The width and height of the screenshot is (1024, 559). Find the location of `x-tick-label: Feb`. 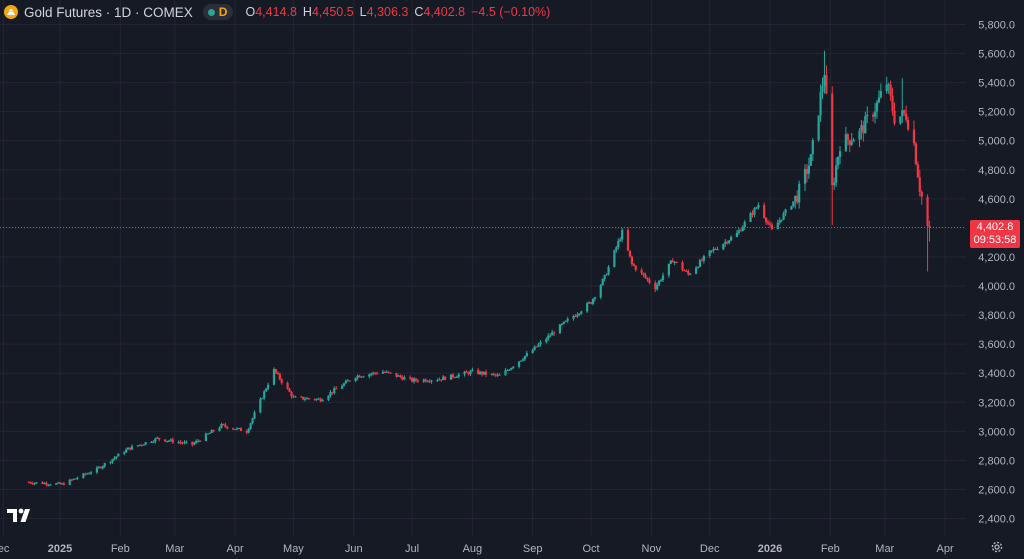

x-tick-label: Feb is located at coordinates (120, 549).